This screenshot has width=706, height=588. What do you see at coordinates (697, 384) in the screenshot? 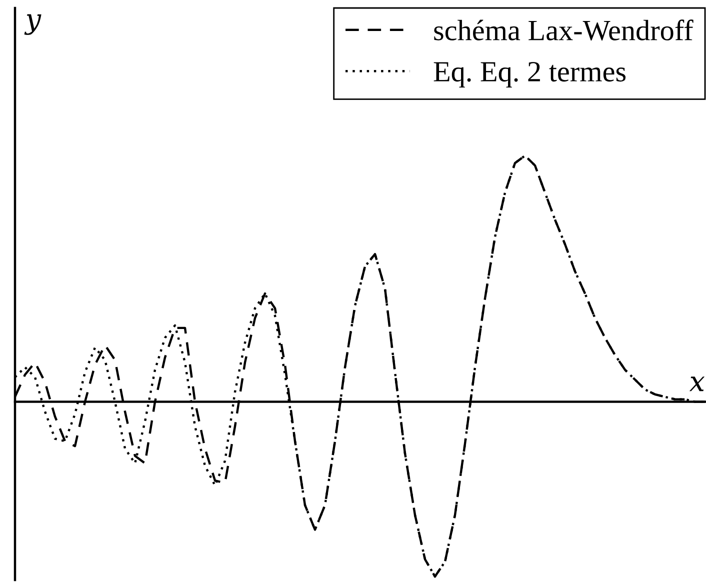
I see `x-axis-title: x` at bounding box center [697, 384].